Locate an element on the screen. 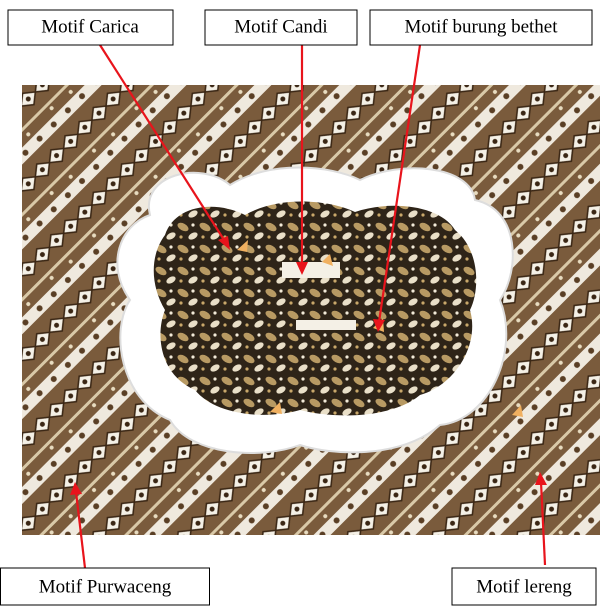 The image size is (606, 606). label: Motif lereng is located at coordinates (524, 586).